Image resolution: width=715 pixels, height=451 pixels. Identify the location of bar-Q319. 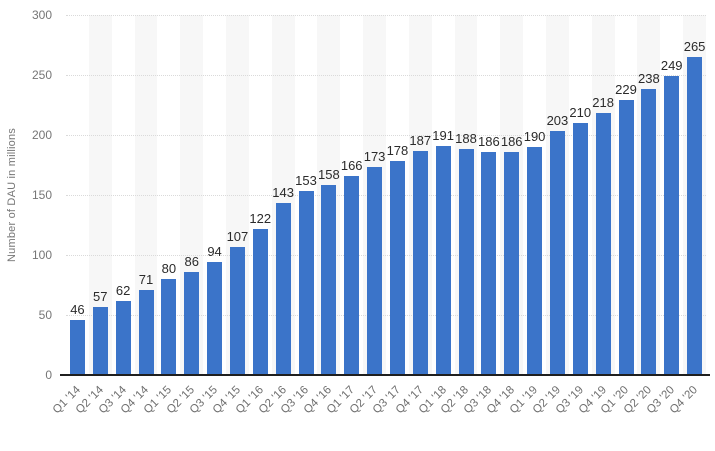
(580, 249).